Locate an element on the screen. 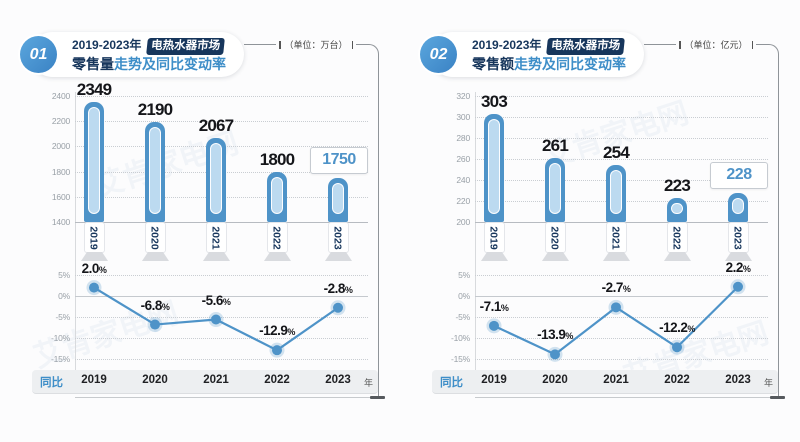 Image resolution: width=800 pixels, height=442 pixels. unit-tick-left is located at coordinates (680, 44).